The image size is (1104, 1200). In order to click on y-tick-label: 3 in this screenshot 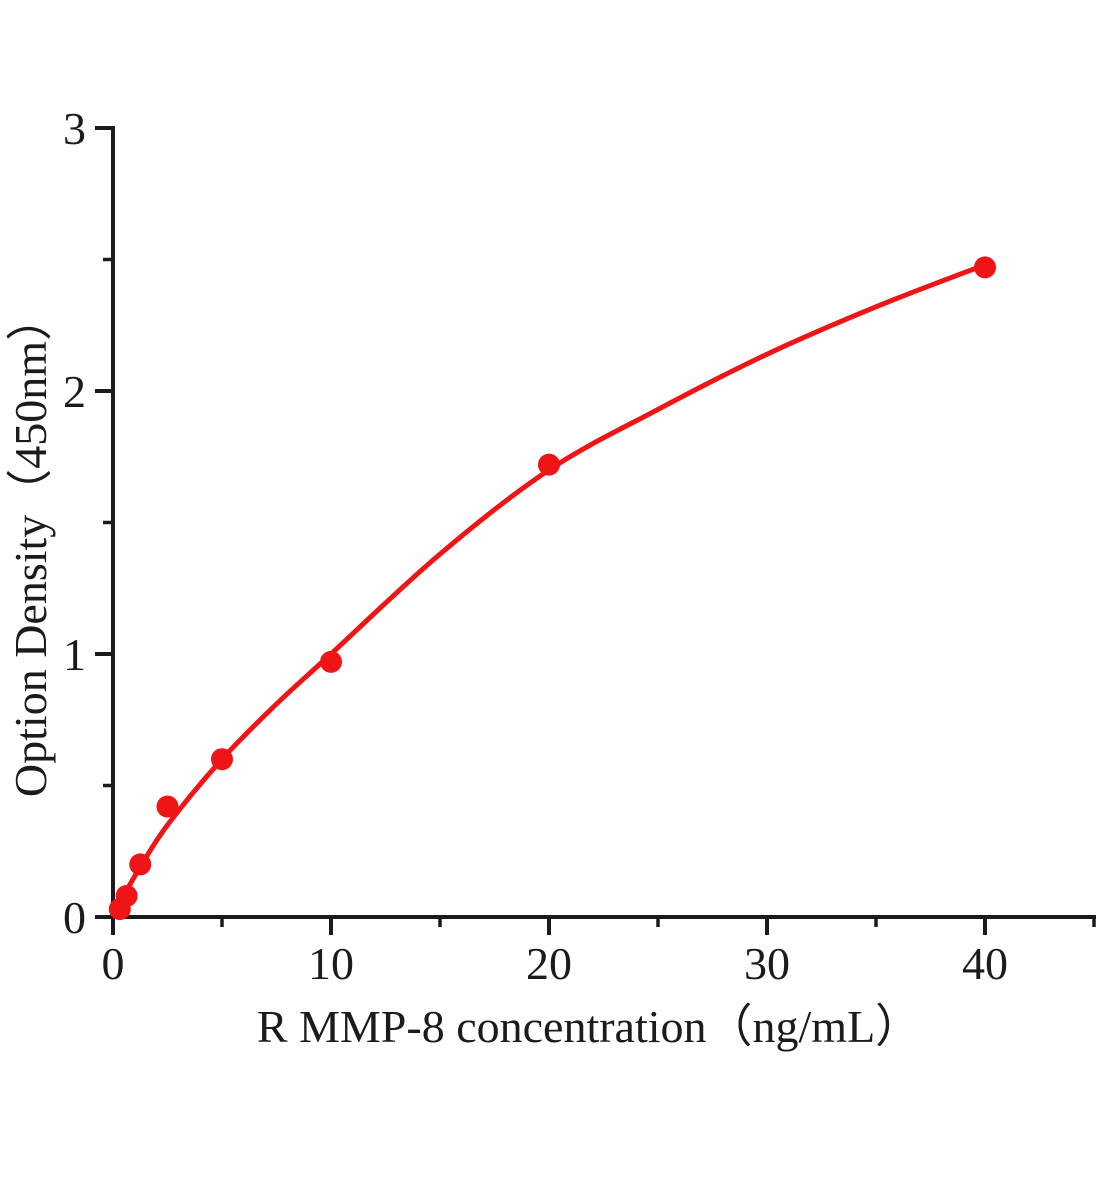, I will do `click(74, 128)`.